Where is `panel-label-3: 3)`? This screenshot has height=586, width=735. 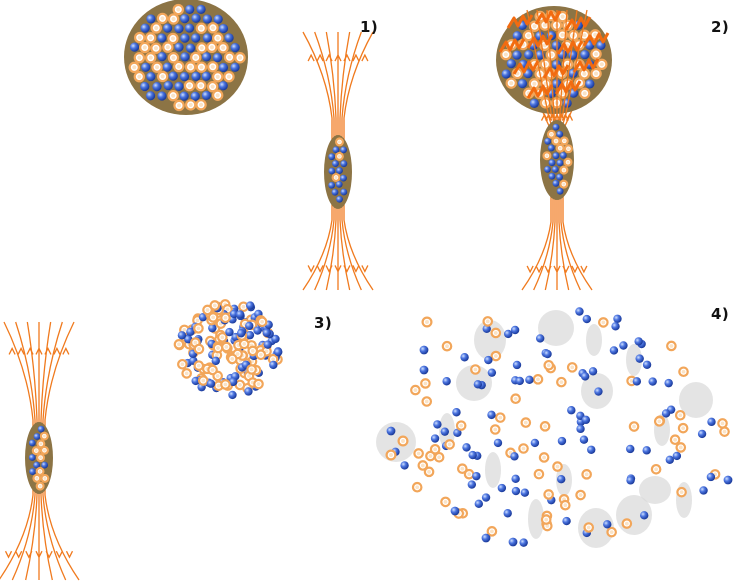 panel-label-3: 3) is located at coordinates (323, 323).